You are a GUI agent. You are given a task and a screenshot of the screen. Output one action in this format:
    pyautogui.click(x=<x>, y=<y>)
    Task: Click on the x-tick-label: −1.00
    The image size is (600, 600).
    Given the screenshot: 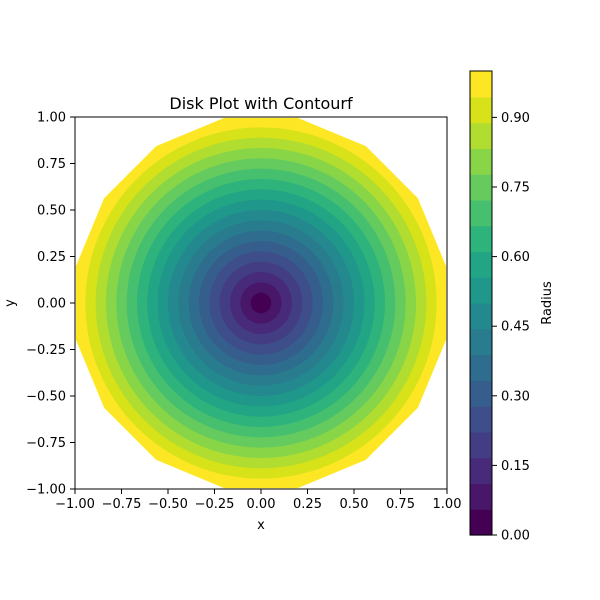 What is the action you would take?
    pyautogui.click(x=75, y=504)
    